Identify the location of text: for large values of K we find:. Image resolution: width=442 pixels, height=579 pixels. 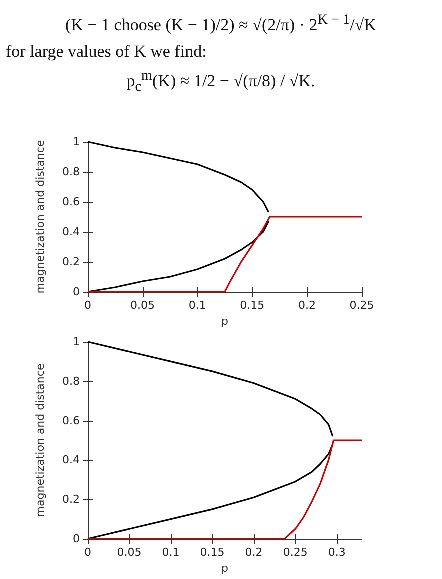
(106, 52).